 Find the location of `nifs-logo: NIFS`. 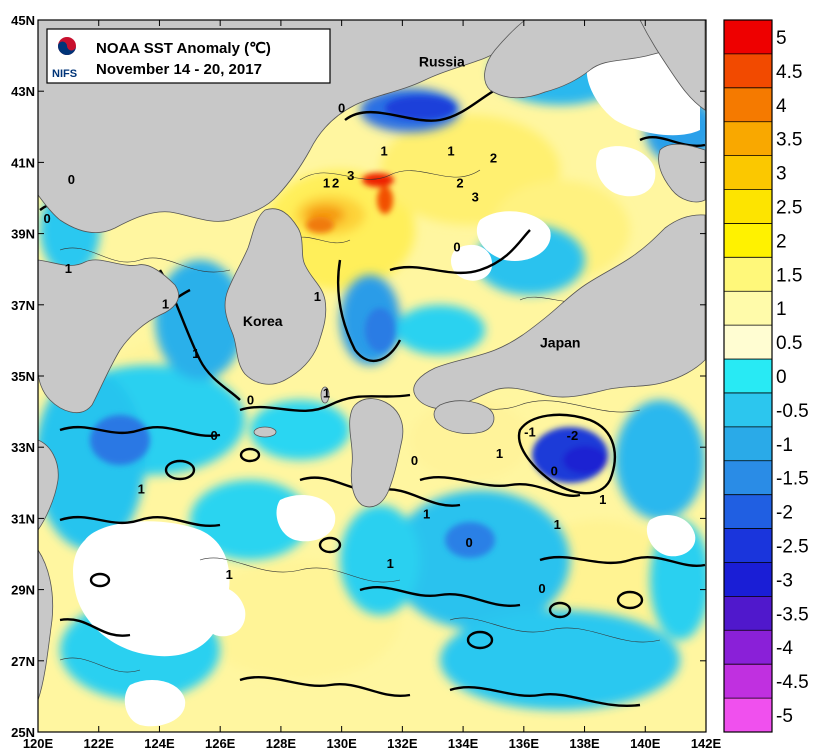

nifs-logo: NIFS is located at coordinates (64, 58).